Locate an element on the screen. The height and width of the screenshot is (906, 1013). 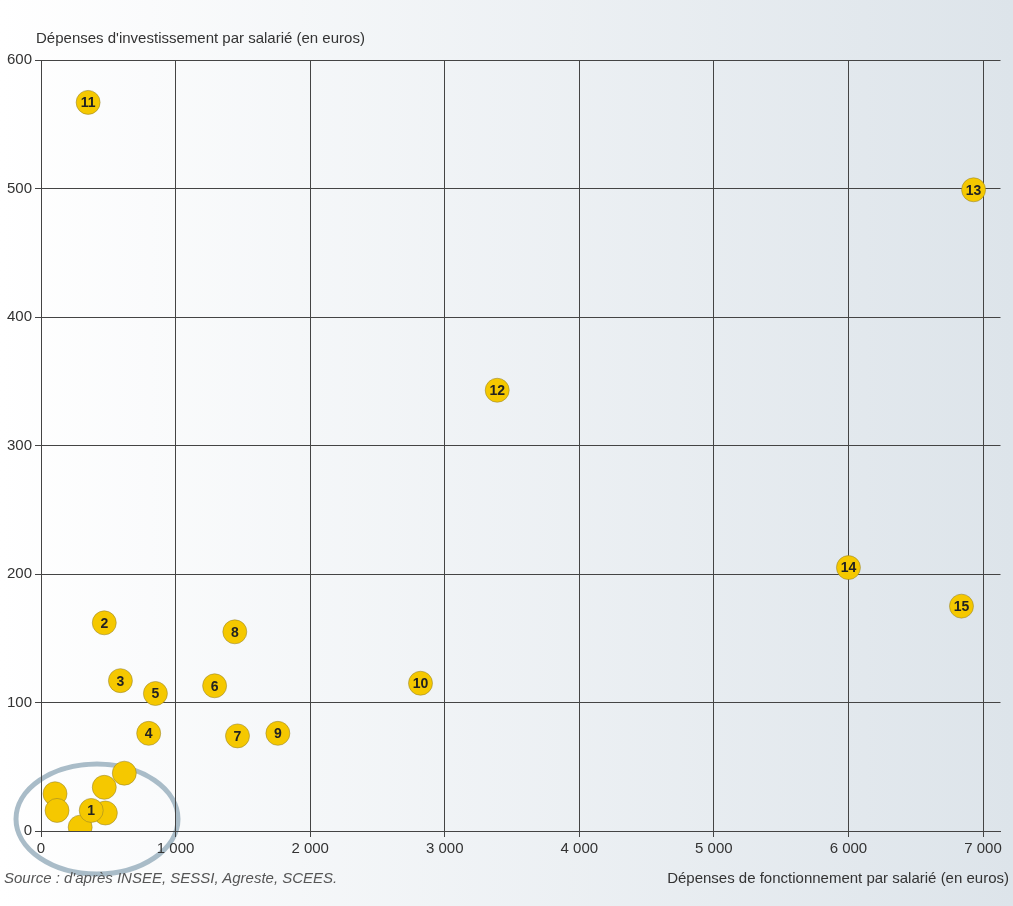
annotation: 13 is located at coordinates (973, 189).